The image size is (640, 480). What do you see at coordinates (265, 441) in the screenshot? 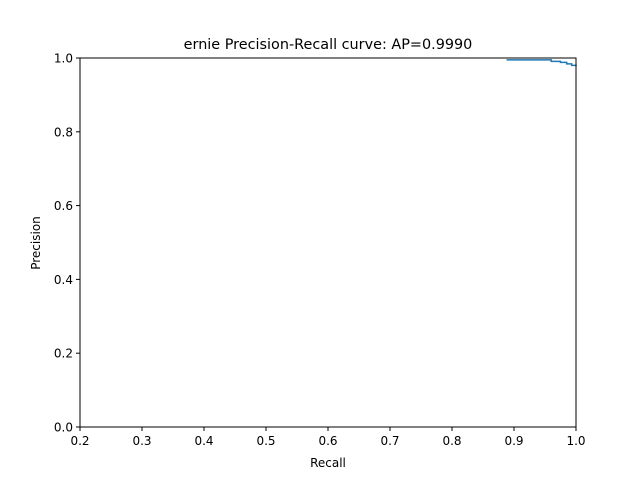
I see `x-tick-label: 0.5` at bounding box center [265, 441].